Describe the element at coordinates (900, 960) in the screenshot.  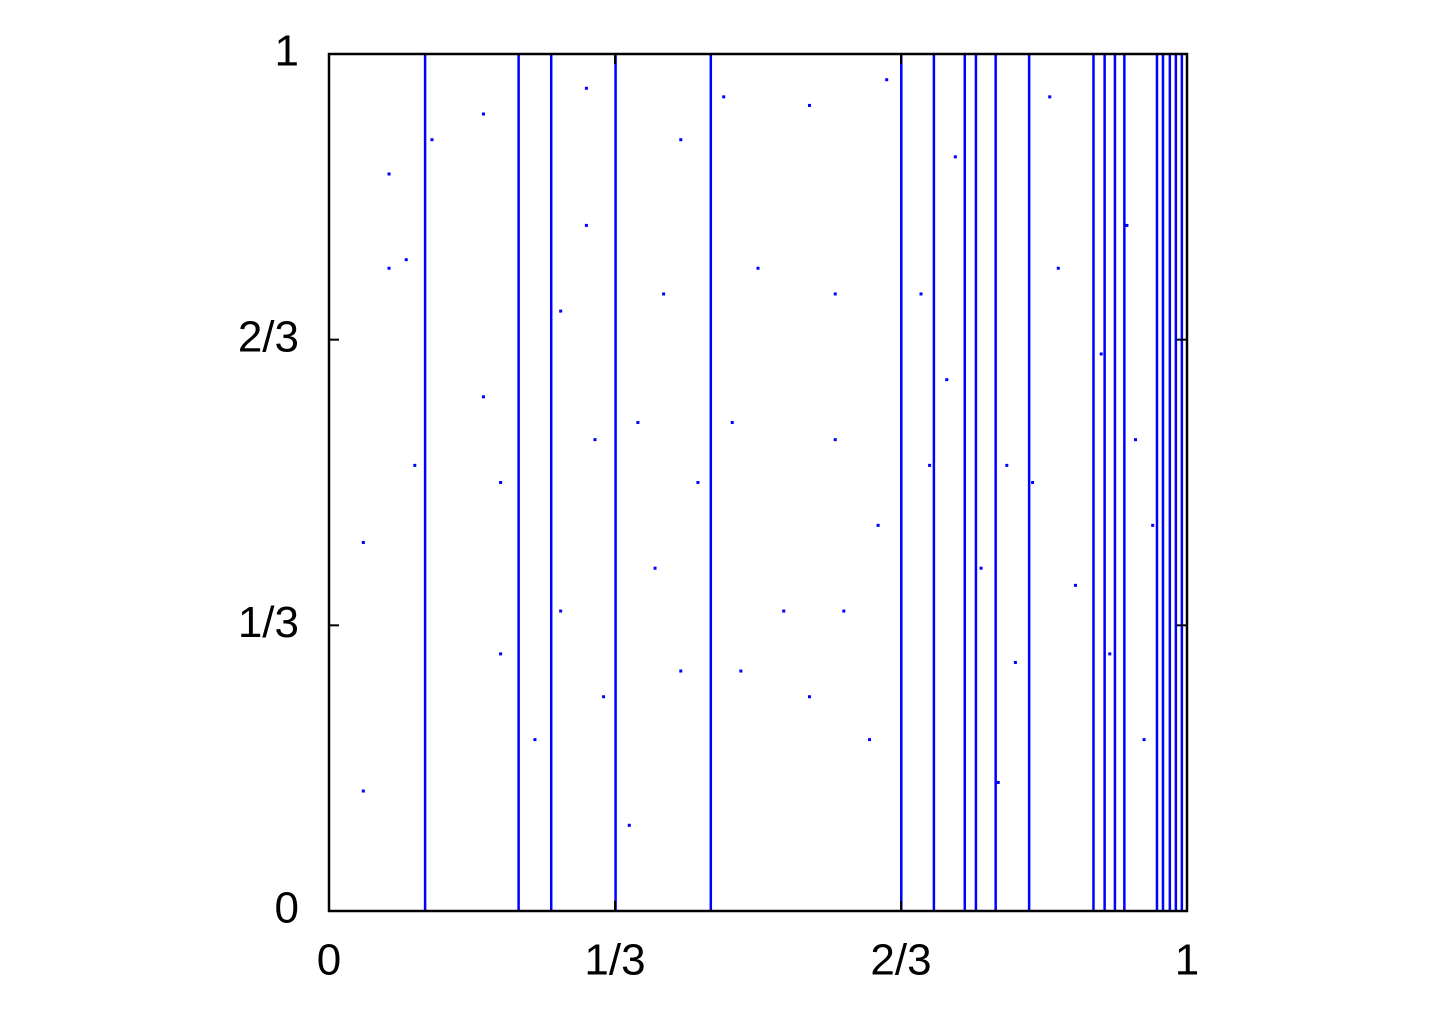
I see `x-tick-label: 2/3` at that location.